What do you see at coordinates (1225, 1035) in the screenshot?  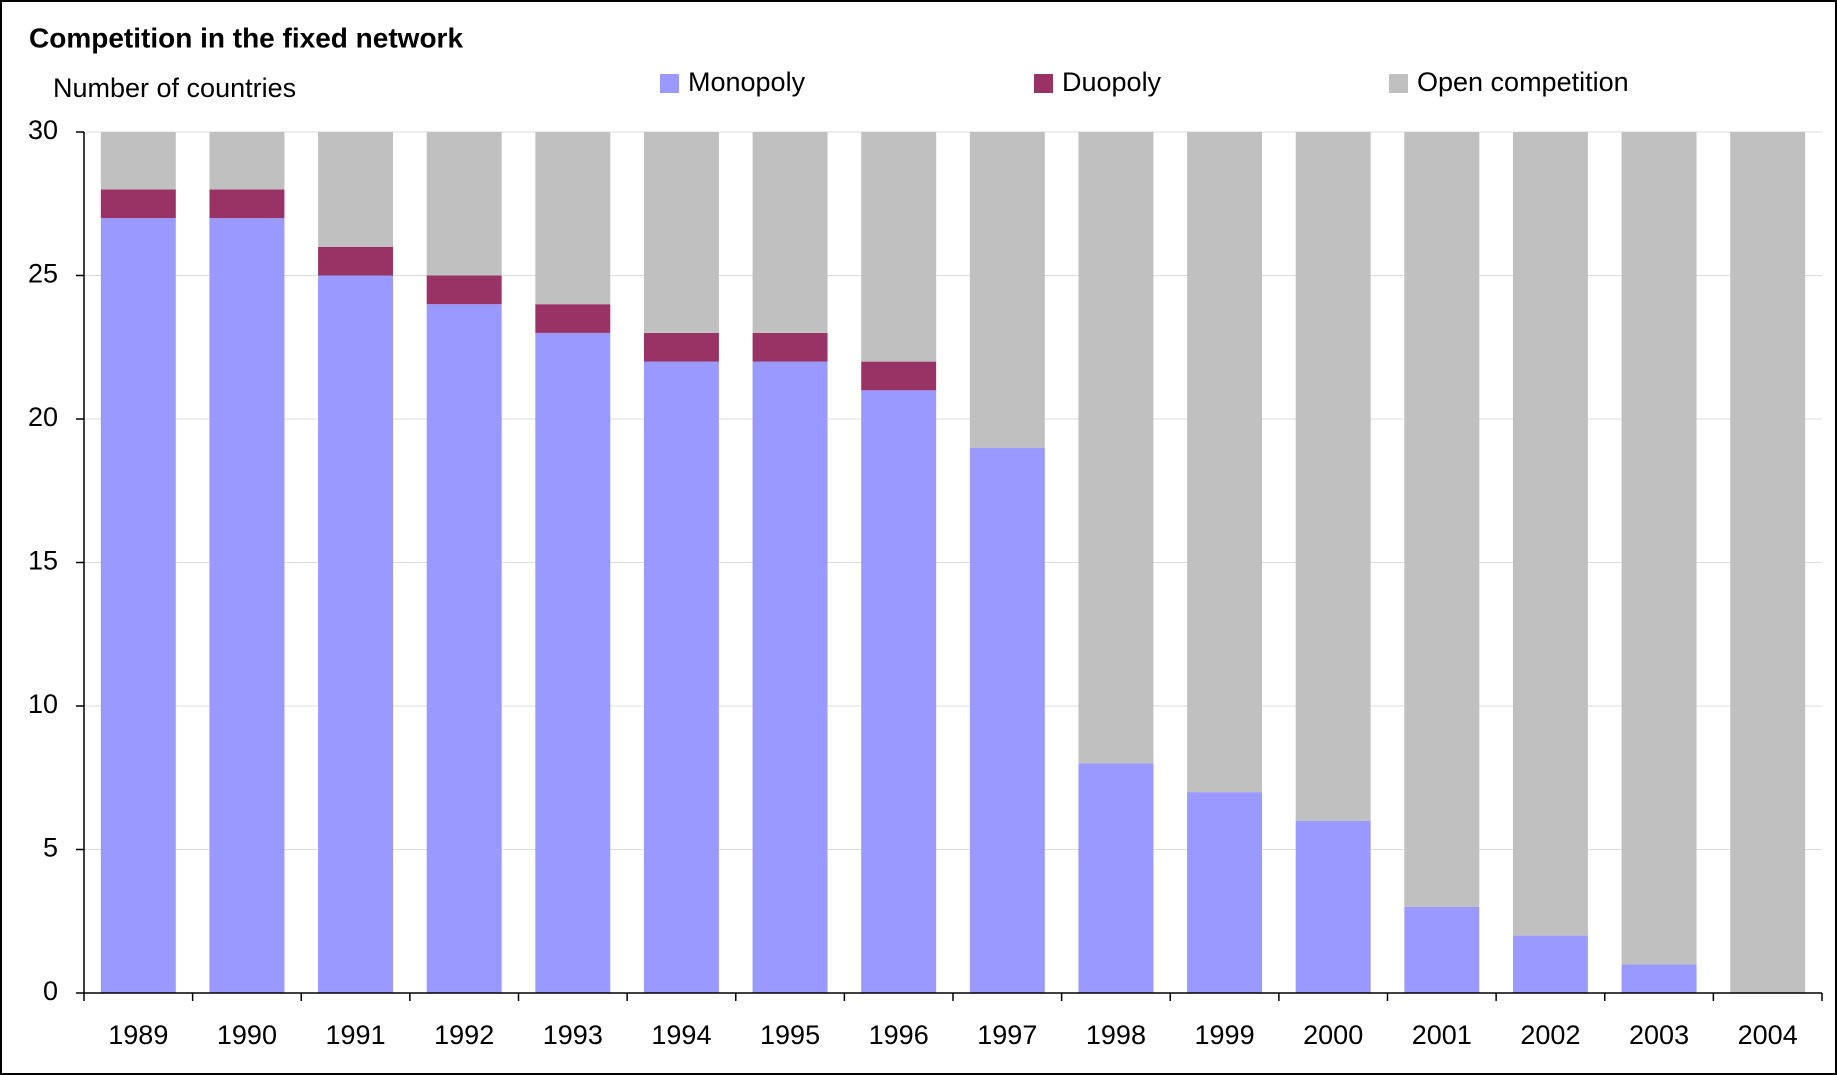 I see `x-tick-label: 1999` at bounding box center [1225, 1035].